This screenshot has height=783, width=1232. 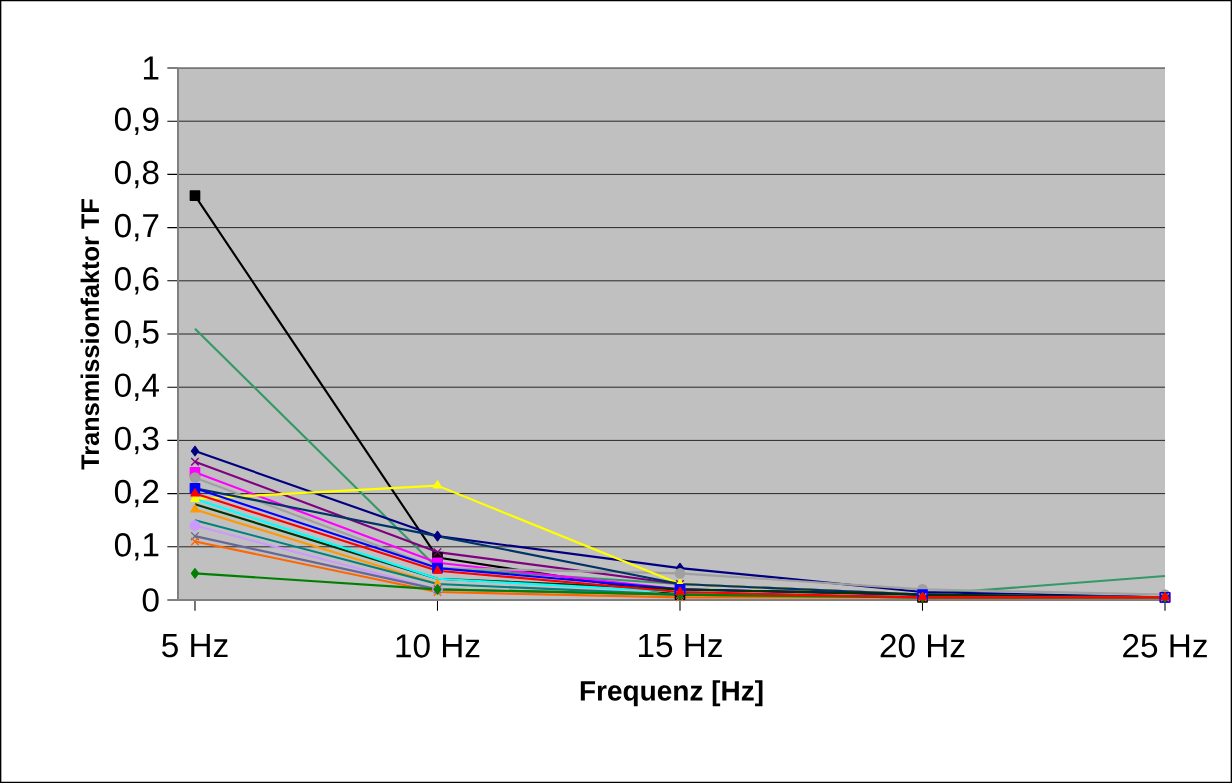 I want to click on x-tick-label: 20 Hz, so click(x=922, y=646).